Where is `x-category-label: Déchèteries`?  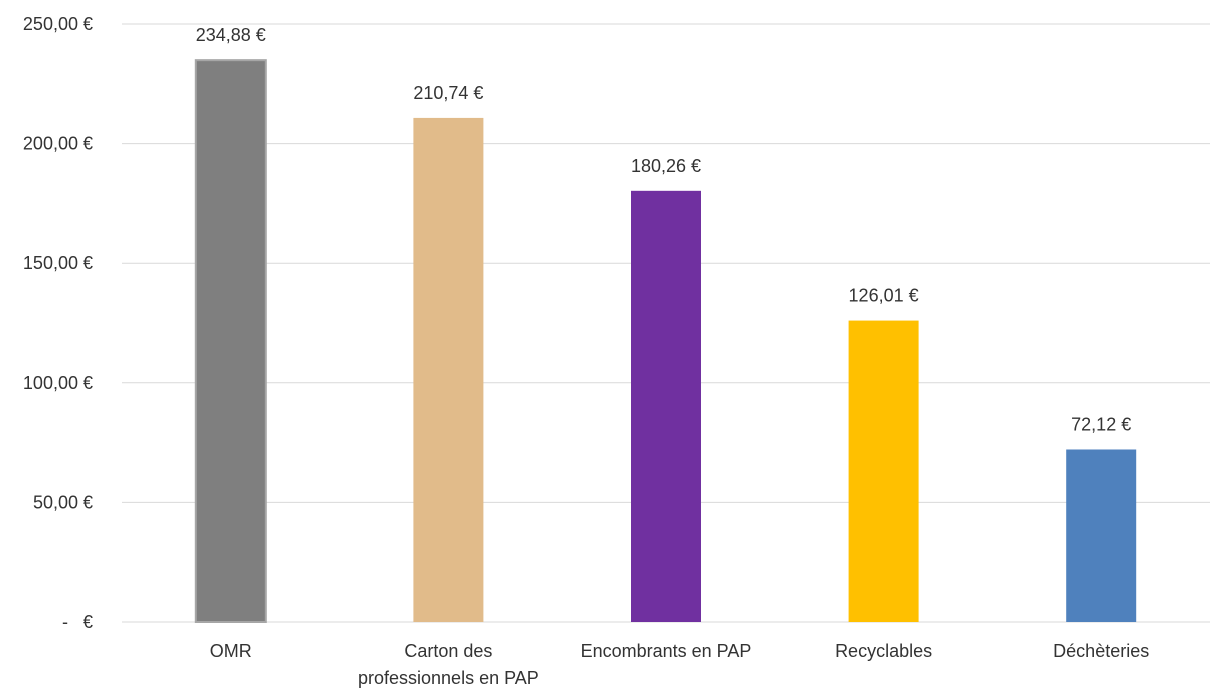
x-category-label: Déchèteries is located at coordinates (1101, 651).